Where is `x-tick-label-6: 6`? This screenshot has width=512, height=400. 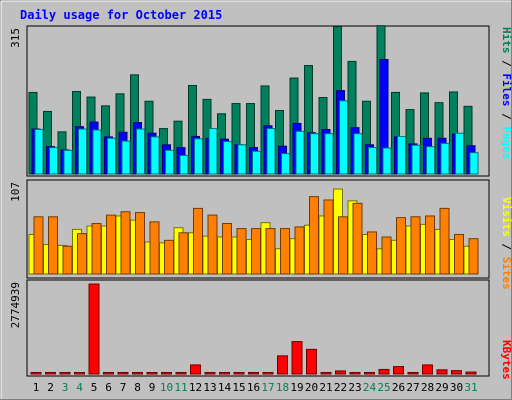
x-tick-label-6: 6 is located at coordinates (108, 387).